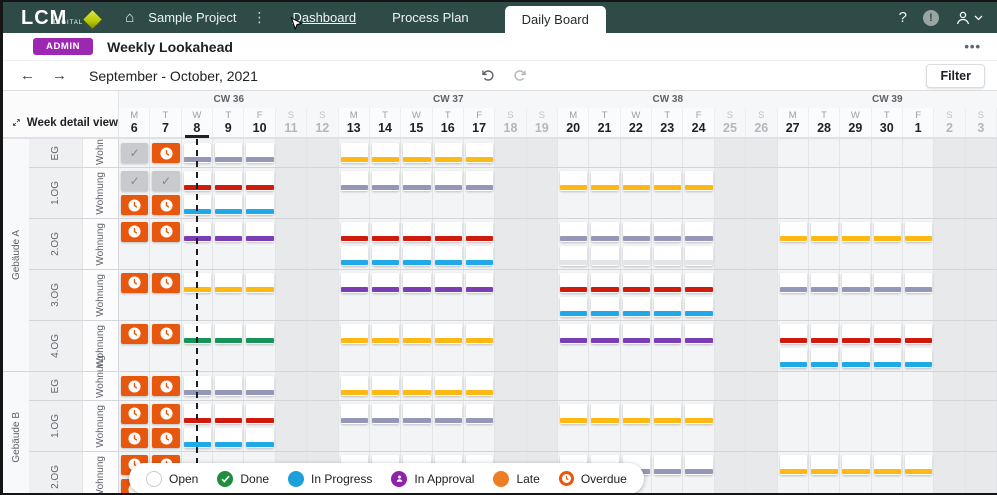  What do you see at coordinates (479, 122) in the screenshot?
I see `day-header-17: F 17` at bounding box center [479, 122].